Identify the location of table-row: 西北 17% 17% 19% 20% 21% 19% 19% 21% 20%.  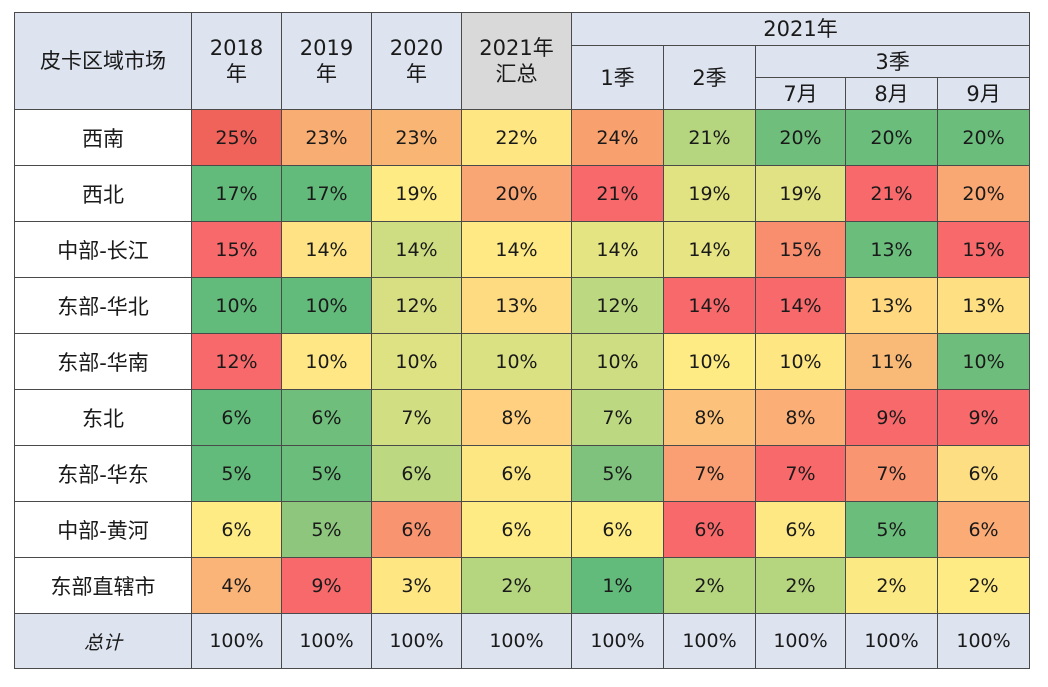
(522, 193).